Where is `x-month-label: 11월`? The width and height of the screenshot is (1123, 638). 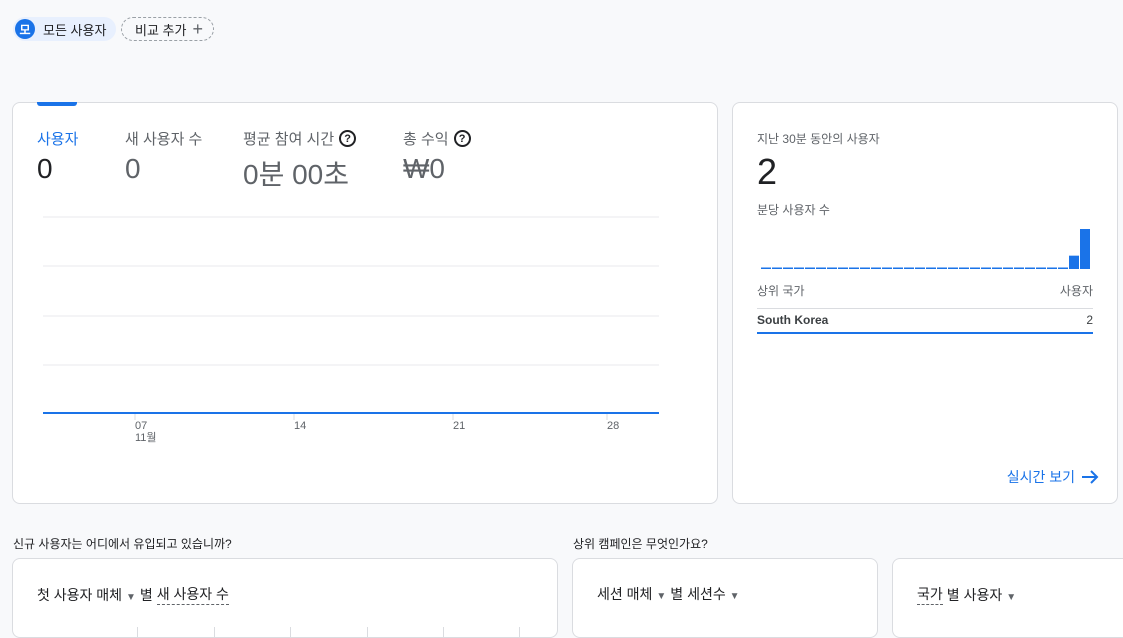
x-month-label: 11월 is located at coordinates (146, 437).